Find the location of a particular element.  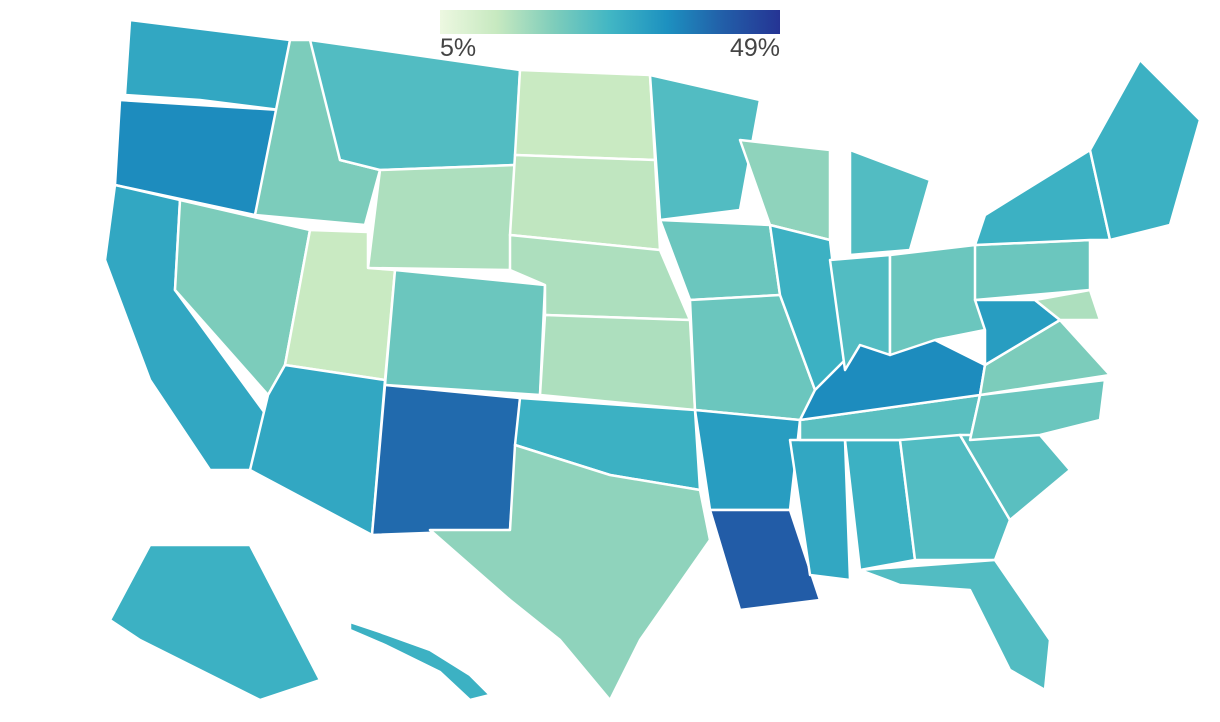

legend-bar is located at coordinates (610, 22).